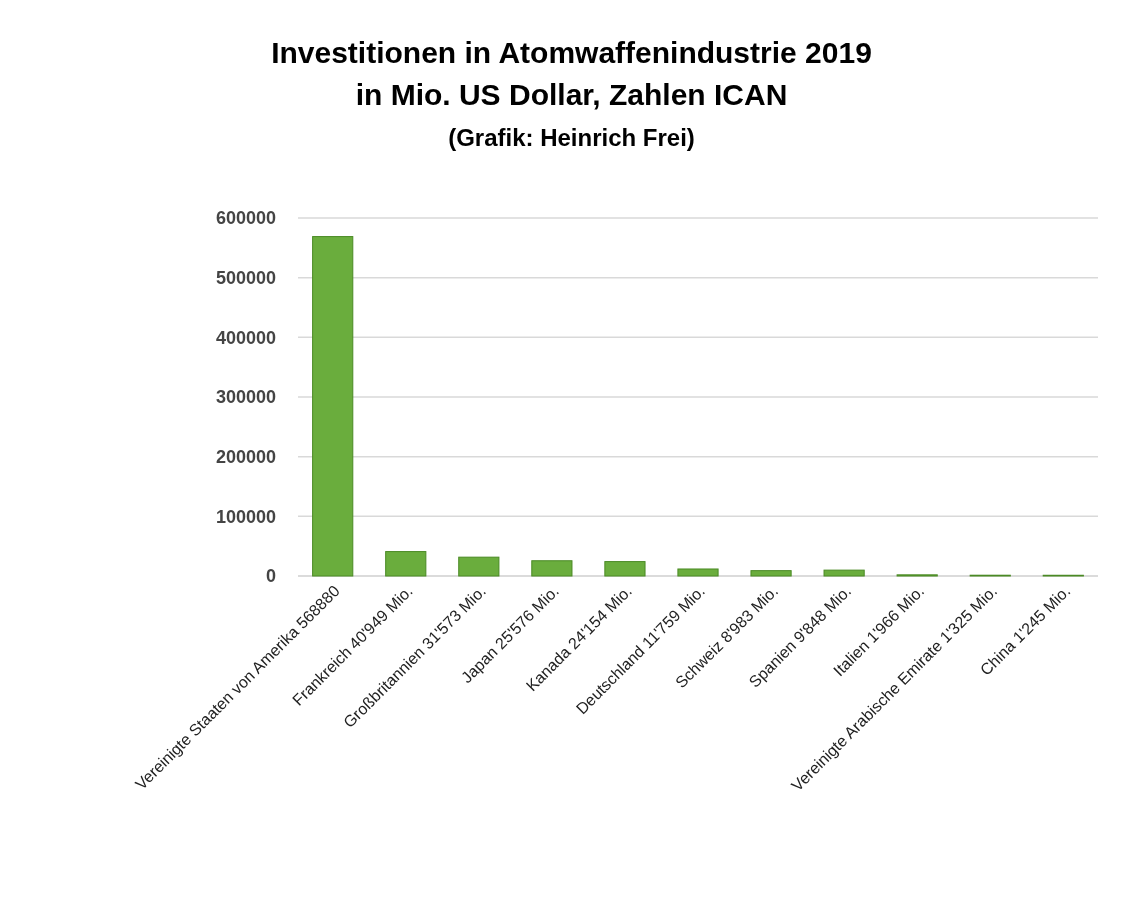 The image size is (1123, 915). Describe the element at coordinates (571, 137) in the screenshot. I see `text: (Grafik: Heinrich Frei)` at that location.